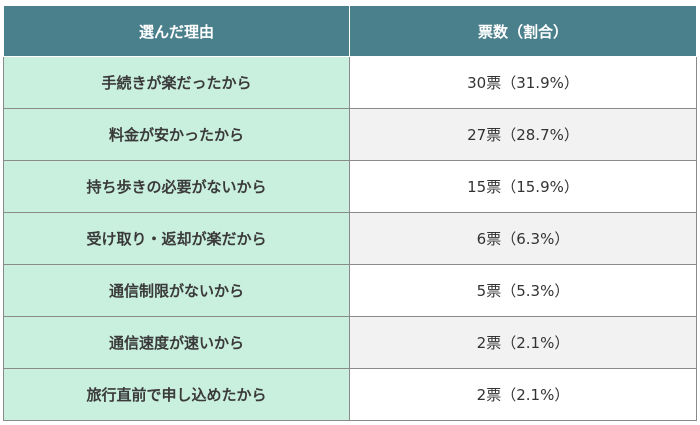 The image size is (700, 425). I want to click on table-row: 持ち歩きの必要がないから 15票（15.9%）, so click(350, 186).